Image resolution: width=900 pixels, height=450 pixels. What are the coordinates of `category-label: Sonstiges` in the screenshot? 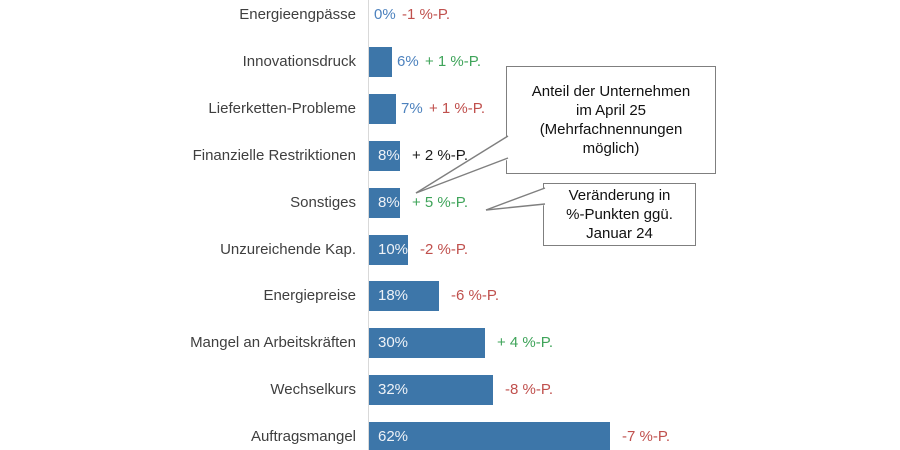 It's located at (323, 202).